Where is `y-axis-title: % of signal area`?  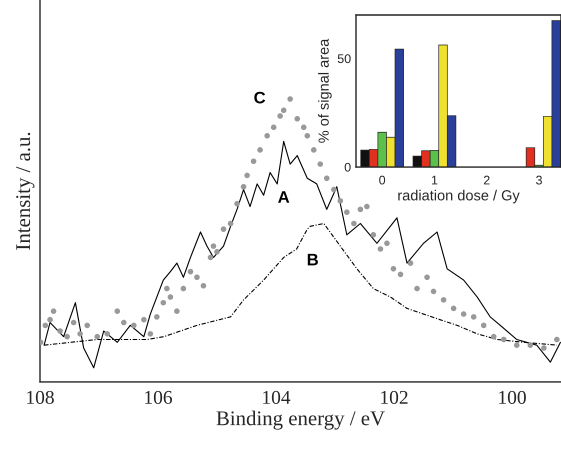 y-axis-title: % of signal area is located at coordinates (325, 90).